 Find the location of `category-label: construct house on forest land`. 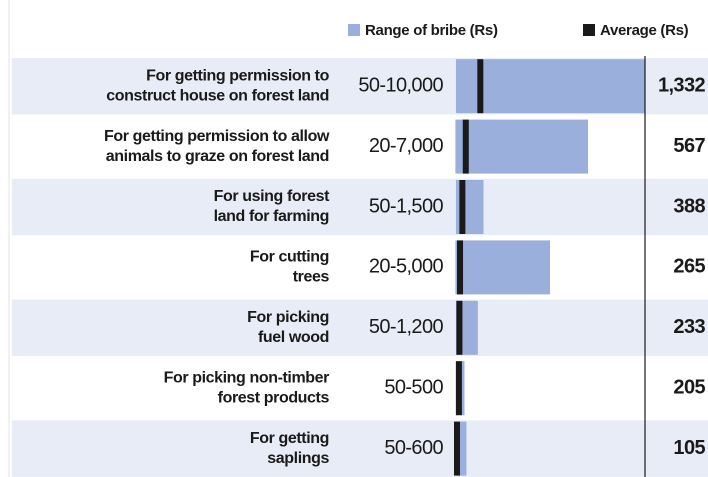

category-label: construct house on forest land is located at coordinates (217, 95).